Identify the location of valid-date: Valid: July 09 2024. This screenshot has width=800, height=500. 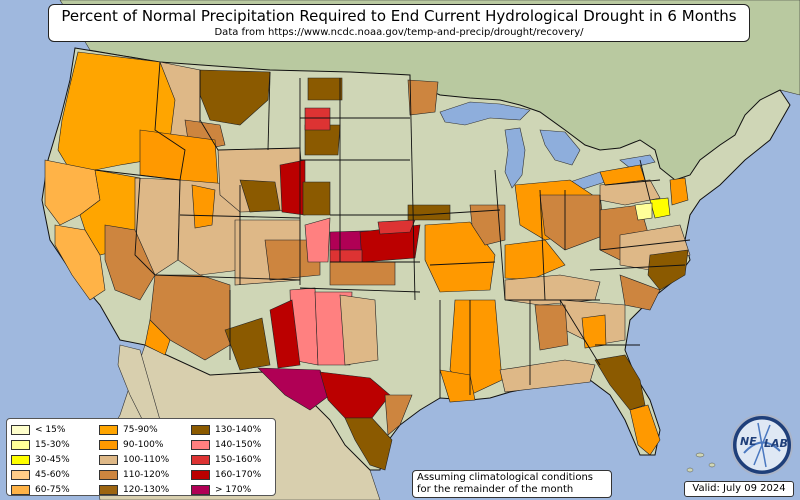
(739, 489).